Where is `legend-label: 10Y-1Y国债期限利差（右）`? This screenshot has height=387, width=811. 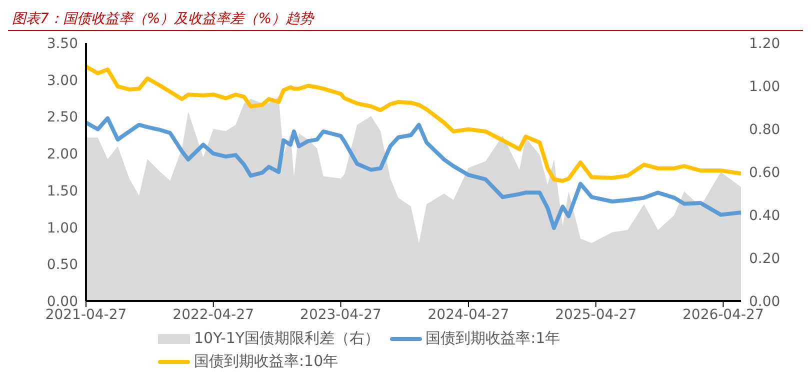
legend-label: 10Y-1Y国债期限利差（右） is located at coordinates (286, 338).